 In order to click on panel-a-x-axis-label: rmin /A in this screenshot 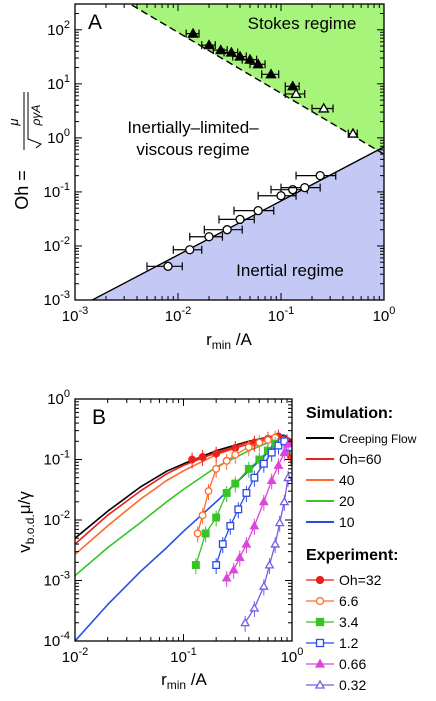, I will do `click(229, 341)`.